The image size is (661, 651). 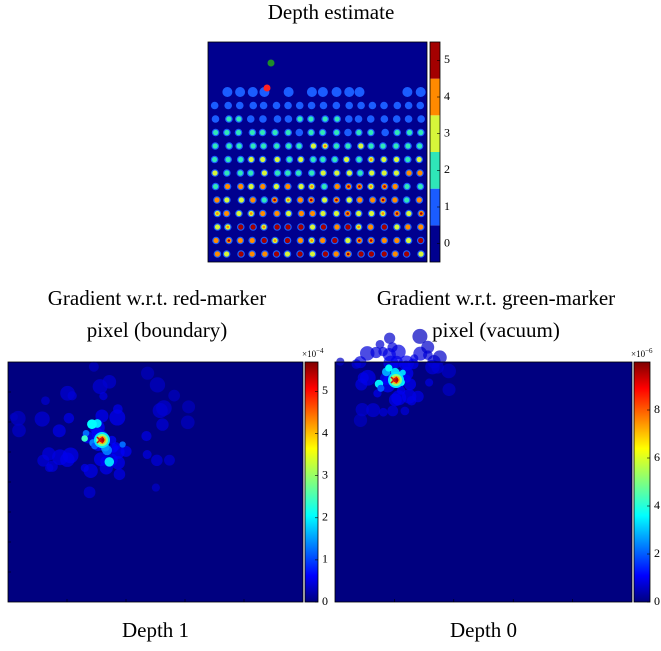 What do you see at coordinates (155, 630) in the screenshot?
I see `x-axis-label: Depth 1` at bounding box center [155, 630].